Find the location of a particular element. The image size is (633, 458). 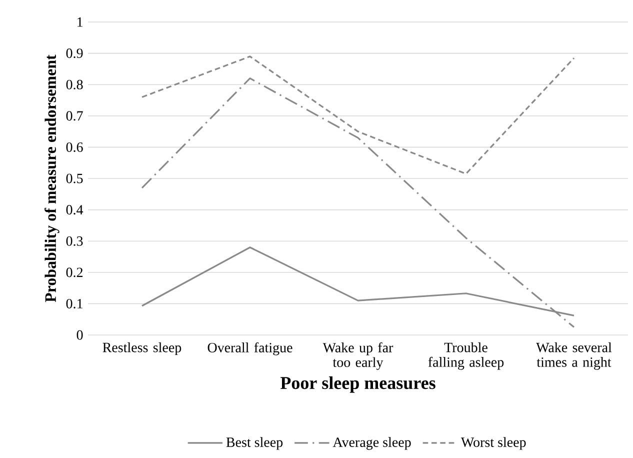

x-tick-label: Trouble falling asleep is located at coordinates (466, 356).